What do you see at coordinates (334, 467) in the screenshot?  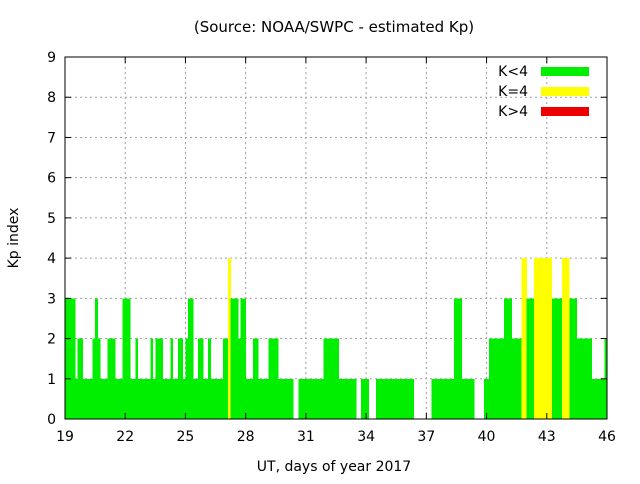 I see `x-axis-label: UT, days of year 2017` at bounding box center [334, 467].